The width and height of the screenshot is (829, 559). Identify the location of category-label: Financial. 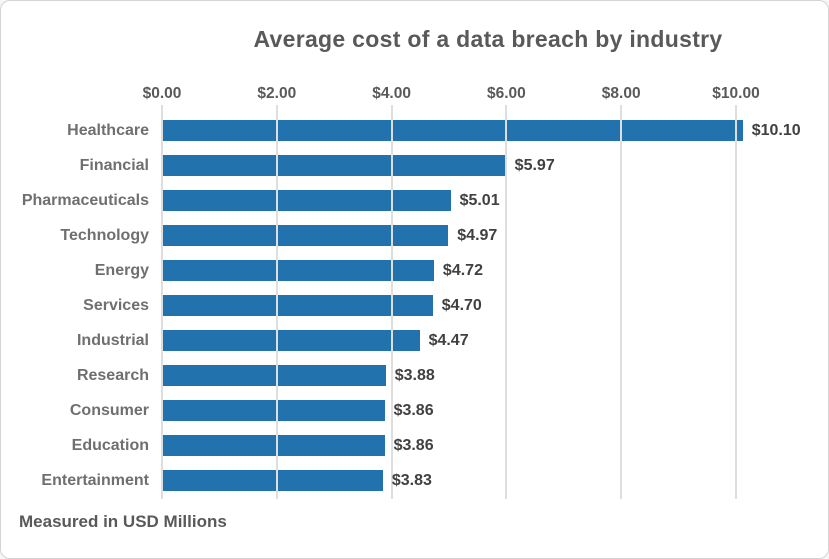
(114, 165).